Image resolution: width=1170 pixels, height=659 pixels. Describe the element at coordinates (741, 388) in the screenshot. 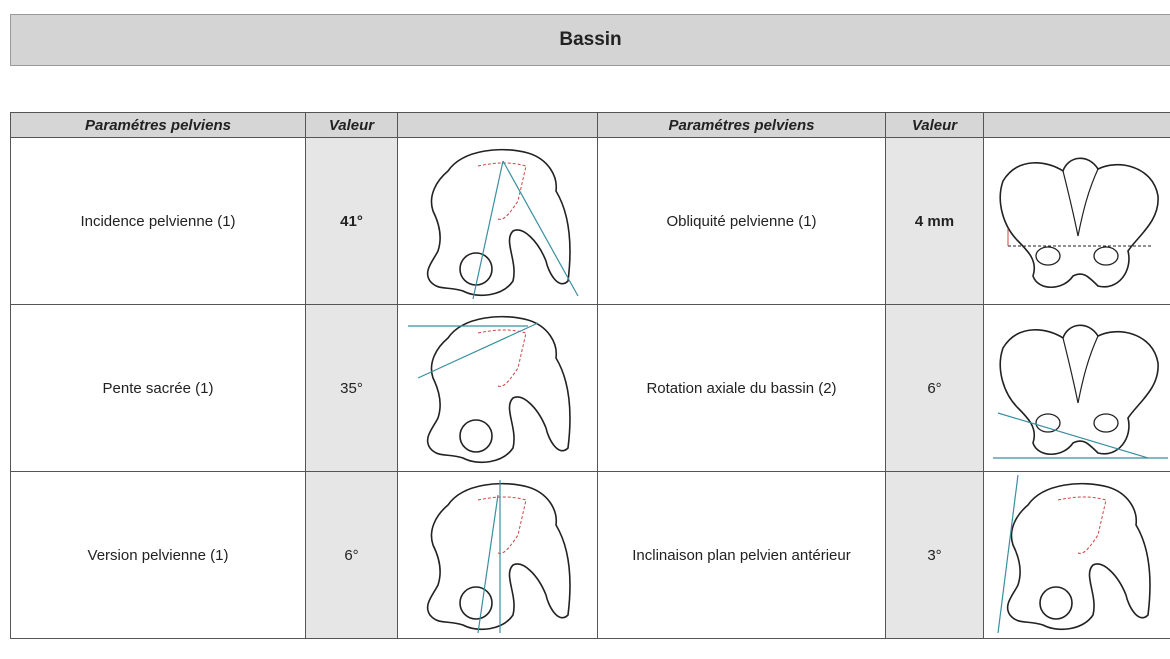

I see `parameter: Rotation axiale du bassin (2)` at that location.